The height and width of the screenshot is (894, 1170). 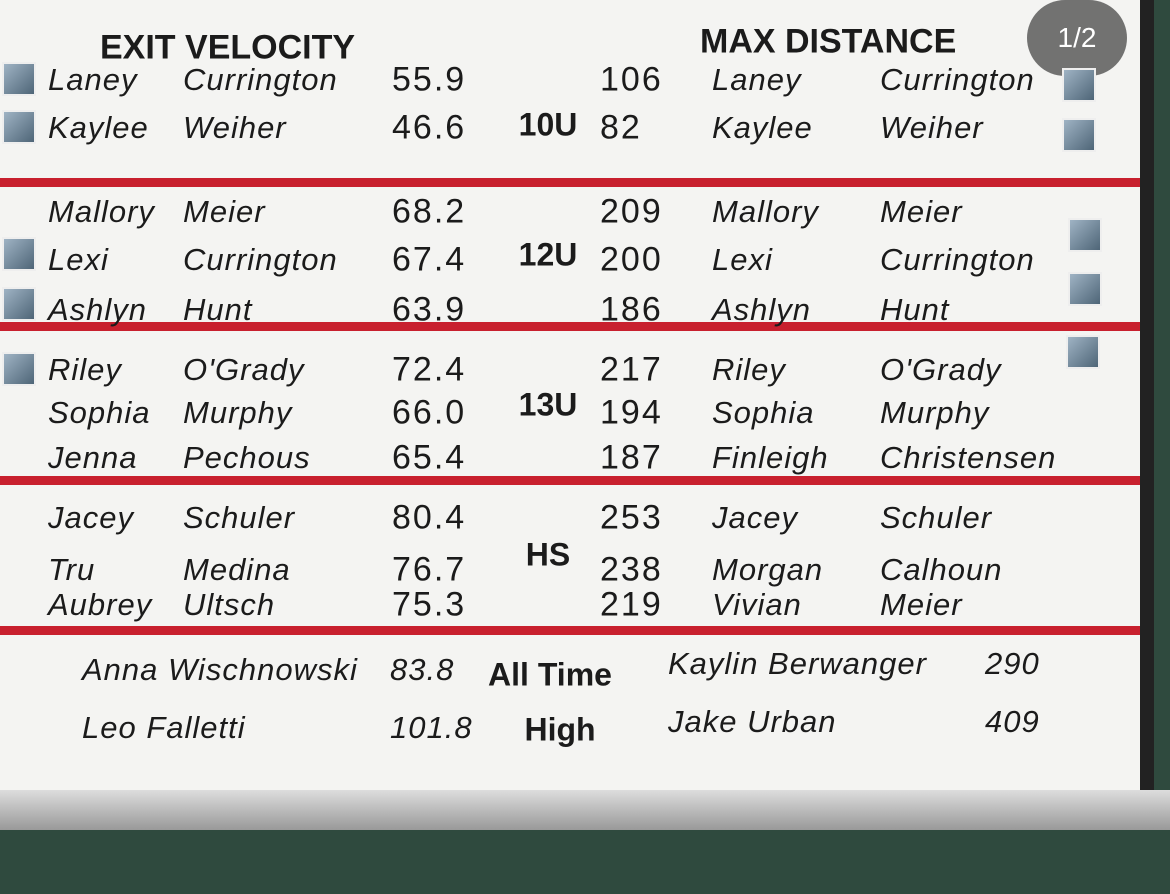 I want to click on max-distance: 106, so click(x=631, y=79).